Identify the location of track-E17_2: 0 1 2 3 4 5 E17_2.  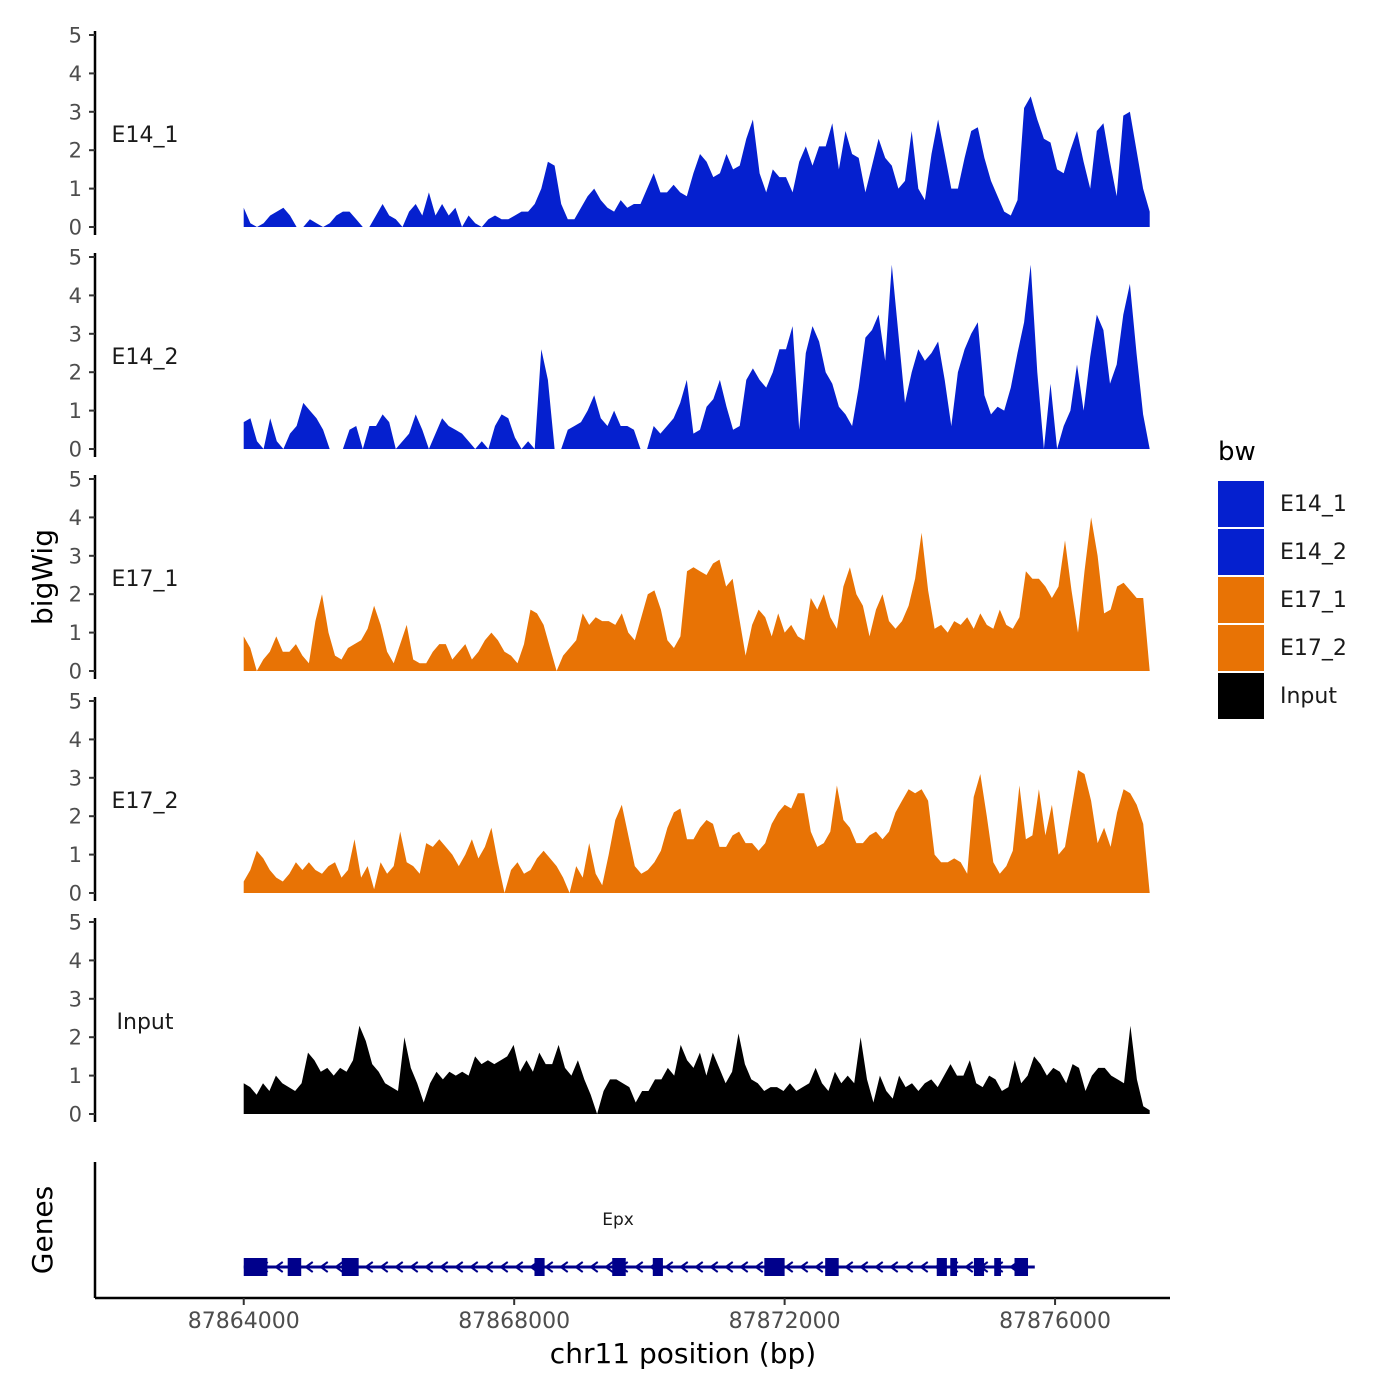
(609, 798).